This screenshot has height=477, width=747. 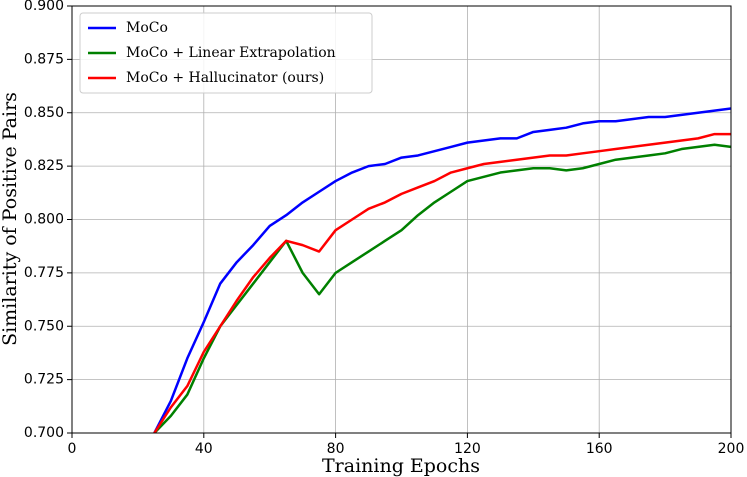 I want to click on legend-label: MoCo + Linear Extrapolation, so click(x=231, y=53).